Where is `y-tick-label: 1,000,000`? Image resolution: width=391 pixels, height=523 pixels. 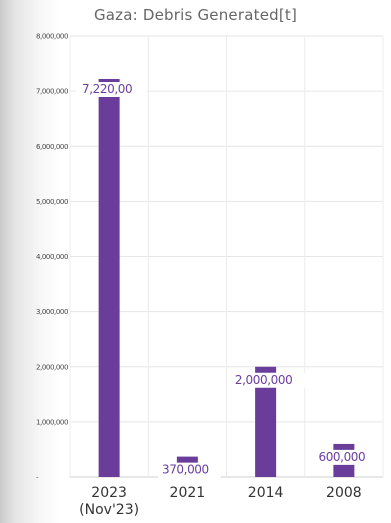
y-tick-label: 1,000,000 is located at coordinates (52, 422).